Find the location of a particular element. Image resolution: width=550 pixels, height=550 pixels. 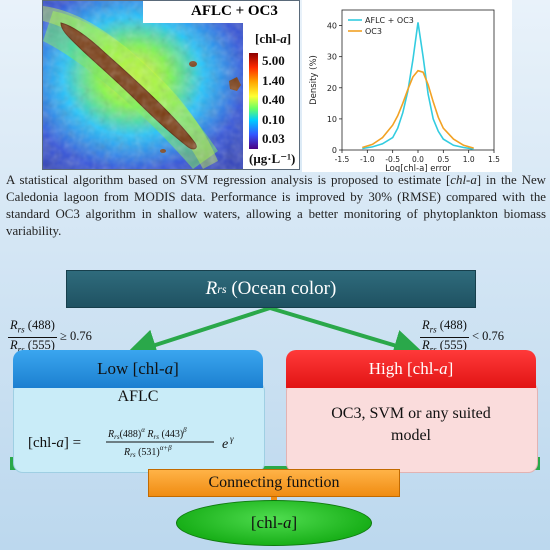

legend-label: AFLC + OC3 is located at coordinates (389, 20).